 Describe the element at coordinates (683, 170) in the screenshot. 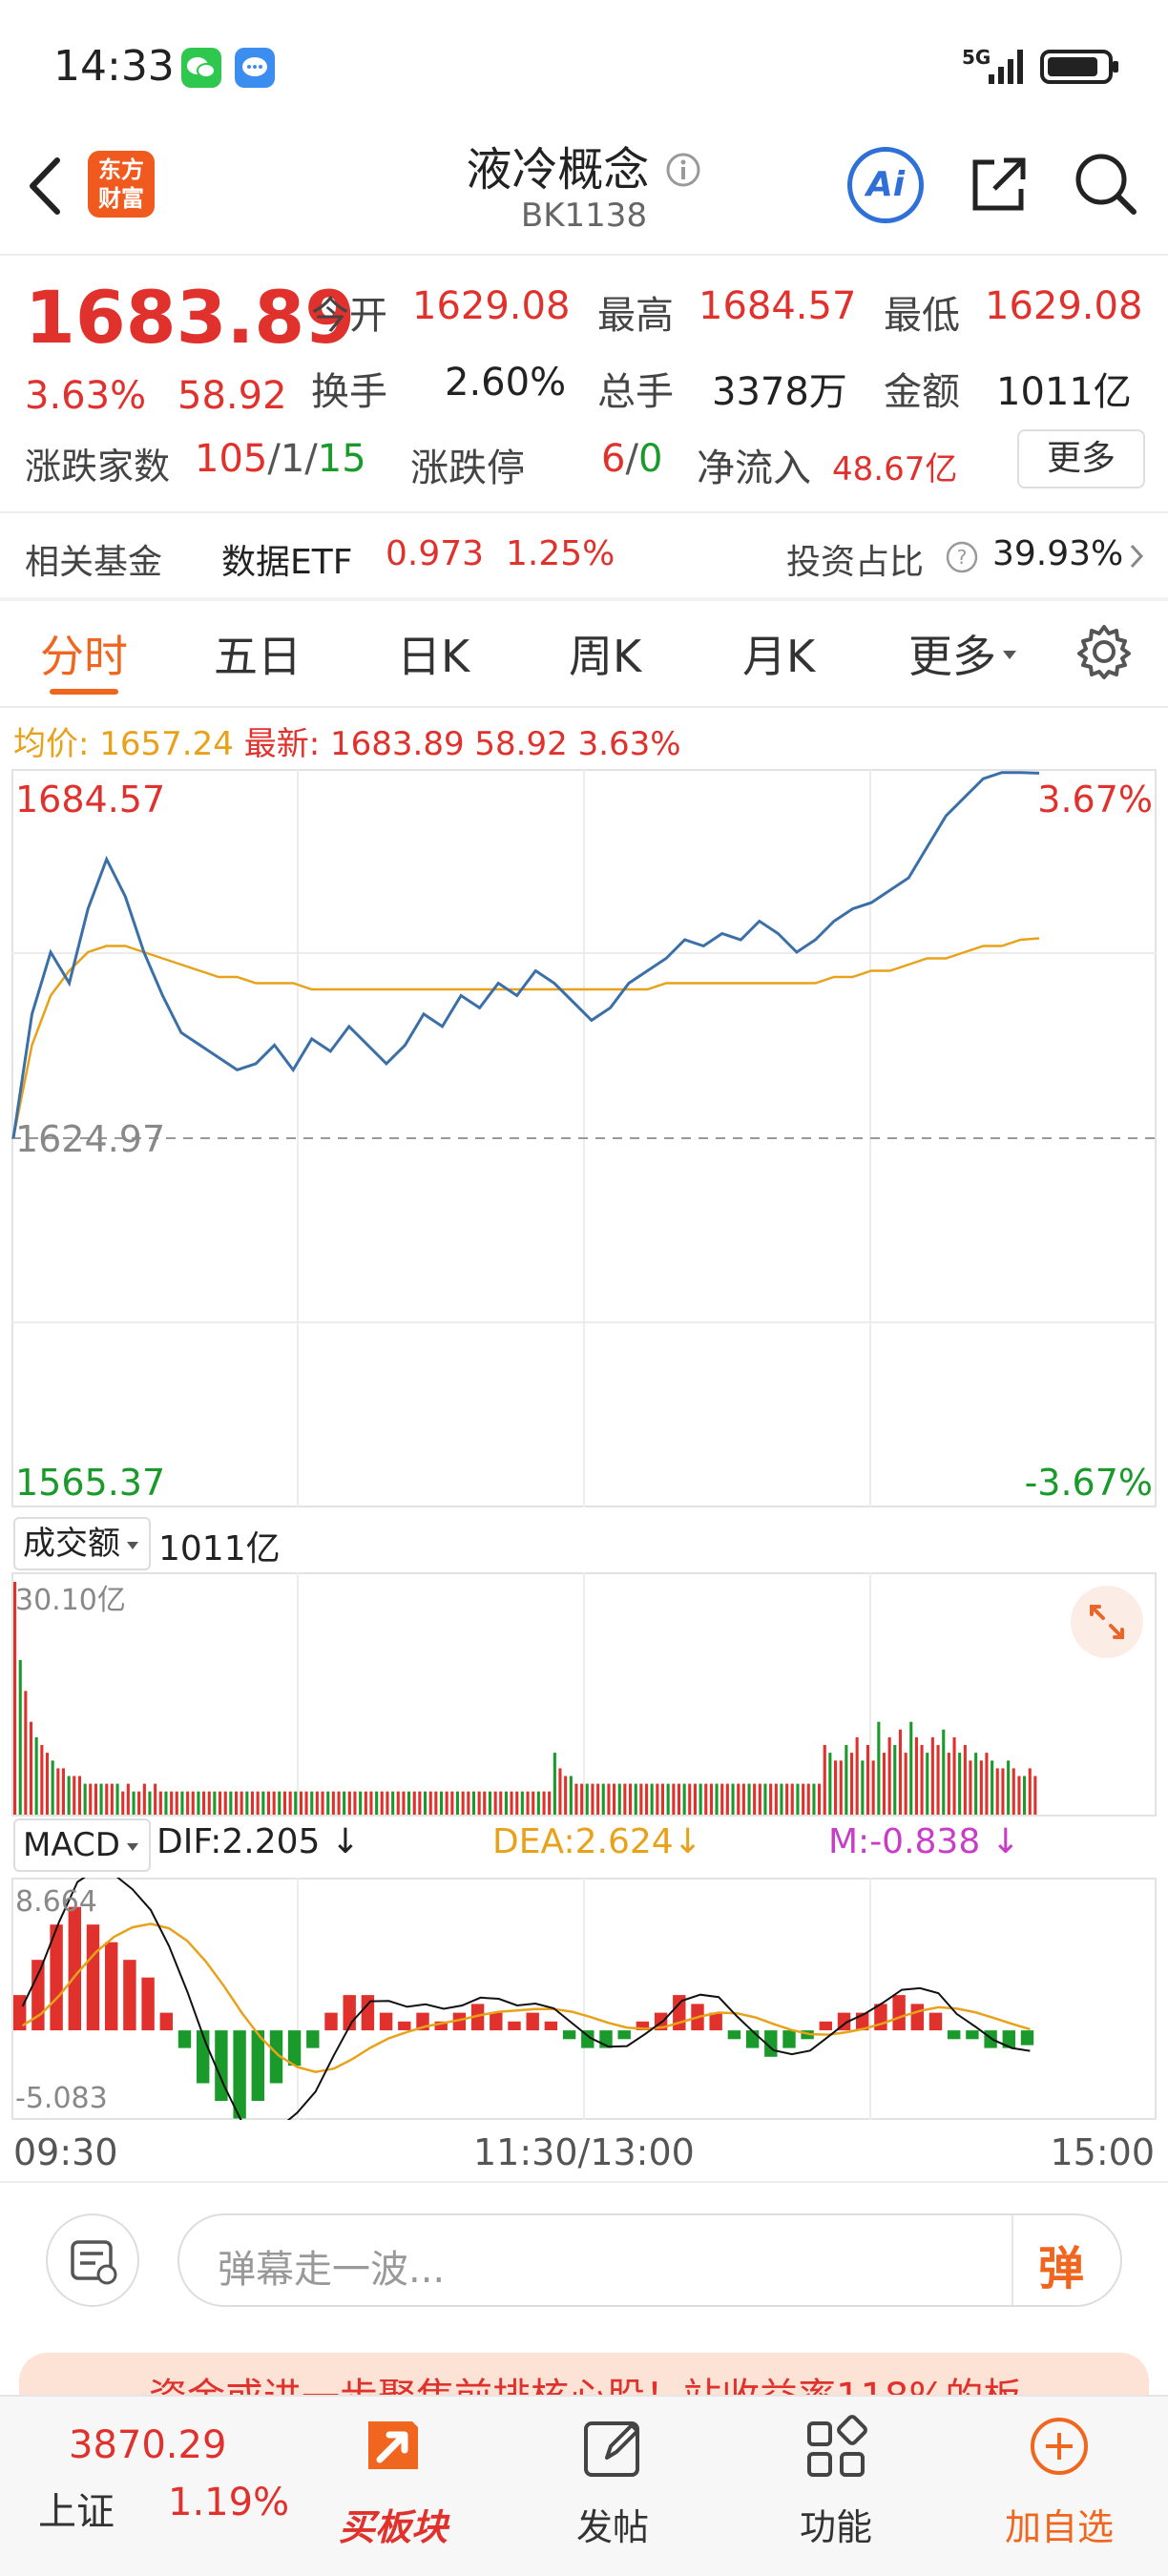

I see `info-icon` at that location.